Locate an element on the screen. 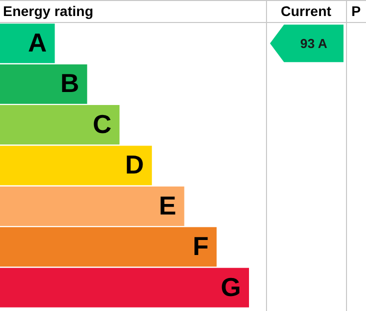  y-tick-label: E is located at coordinates (167, 205).